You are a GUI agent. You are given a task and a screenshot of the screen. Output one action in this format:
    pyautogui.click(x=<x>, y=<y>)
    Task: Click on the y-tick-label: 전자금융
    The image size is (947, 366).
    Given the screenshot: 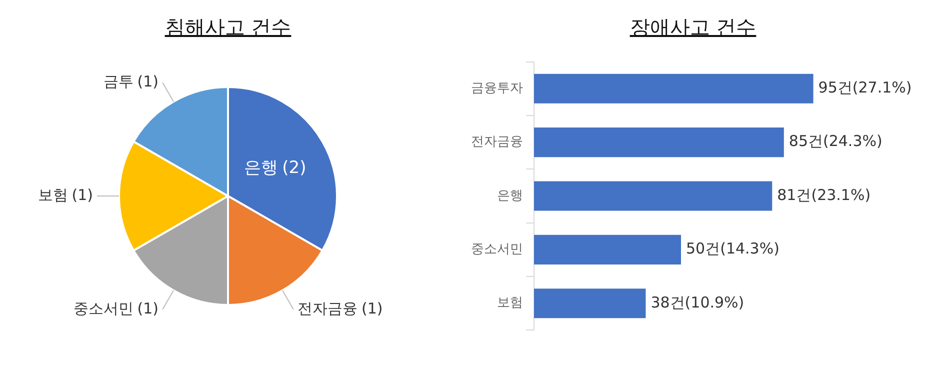 What is the action you would take?
    pyautogui.click(x=497, y=142)
    